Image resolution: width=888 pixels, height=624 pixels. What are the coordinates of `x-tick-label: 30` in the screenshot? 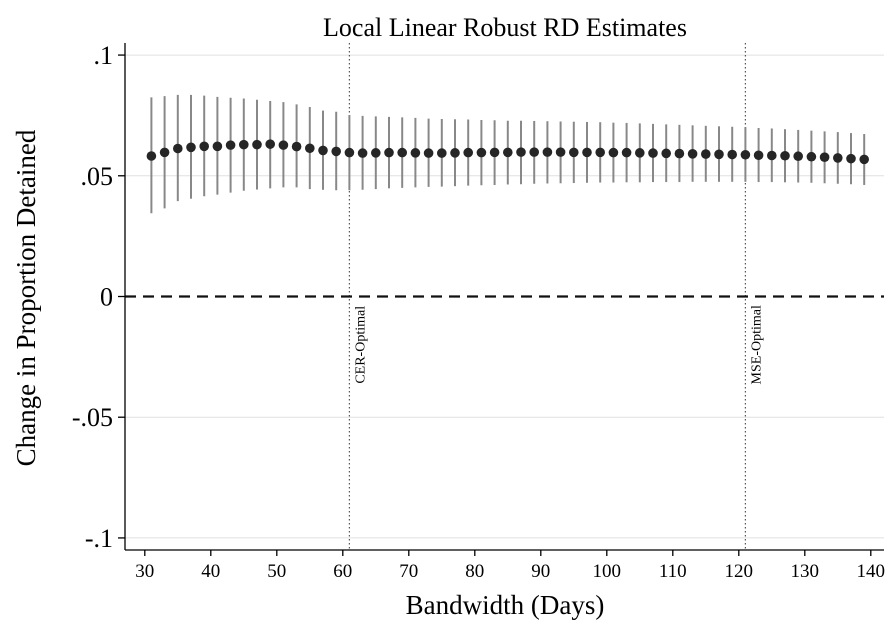 It's located at (144, 571).